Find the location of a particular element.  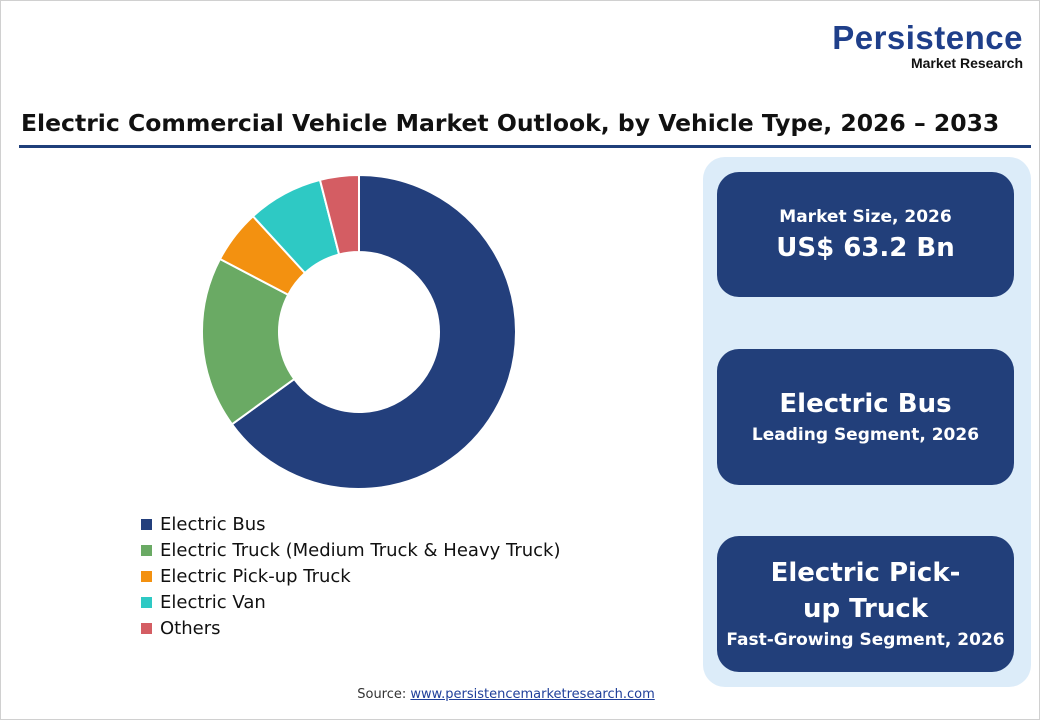

legend-label: Others is located at coordinates (190, 628).